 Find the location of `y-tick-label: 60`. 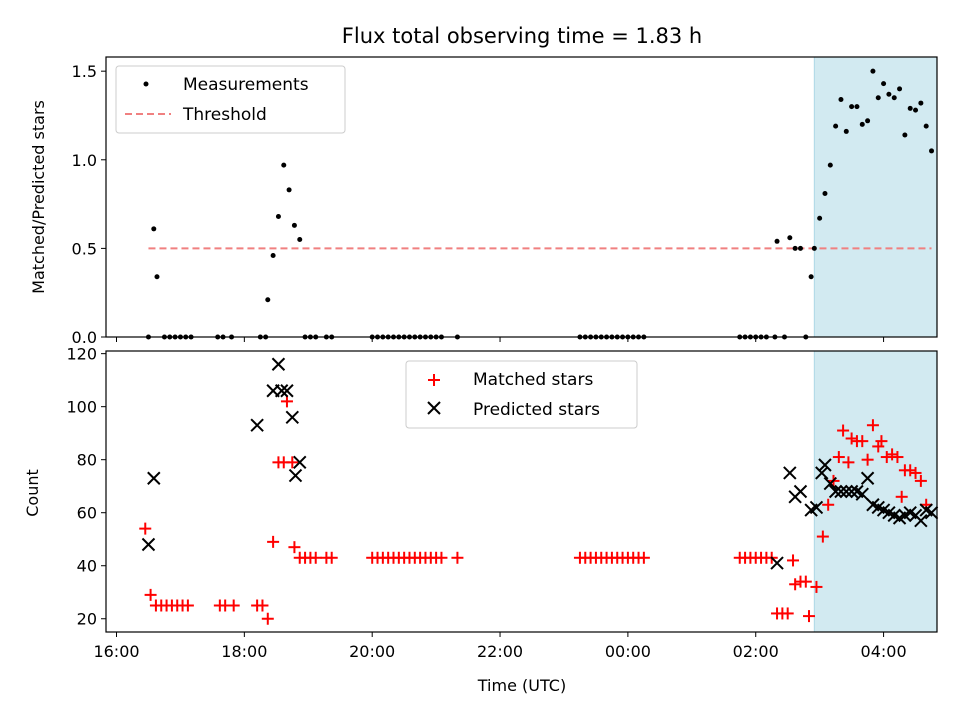

y-tick-label: 60 is located at coordinates (87, 513).